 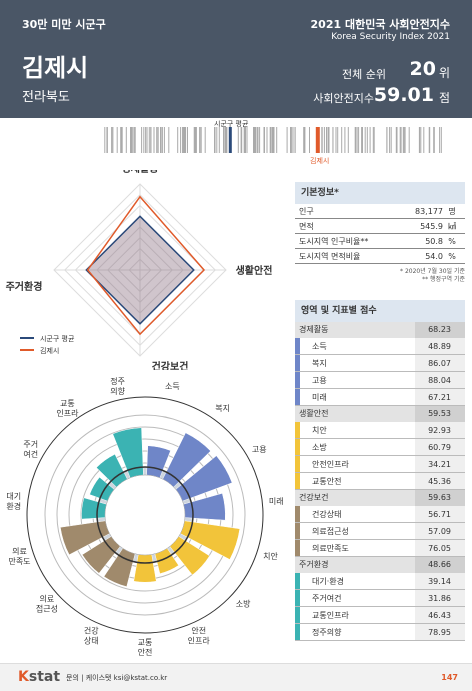 I want to click on rose-grid-ring, so click(x=145, y=515).